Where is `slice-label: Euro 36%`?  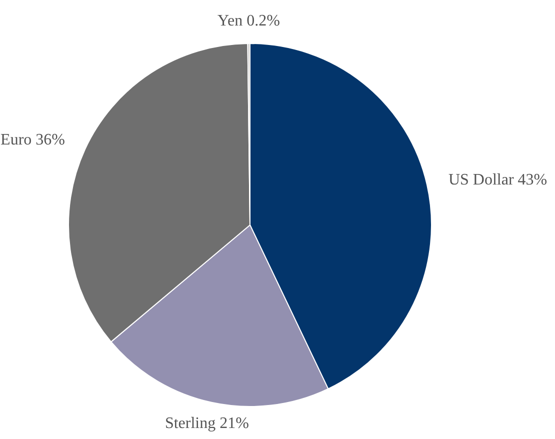 slice-label: Euro 36% is located at coordinates (32, 139).